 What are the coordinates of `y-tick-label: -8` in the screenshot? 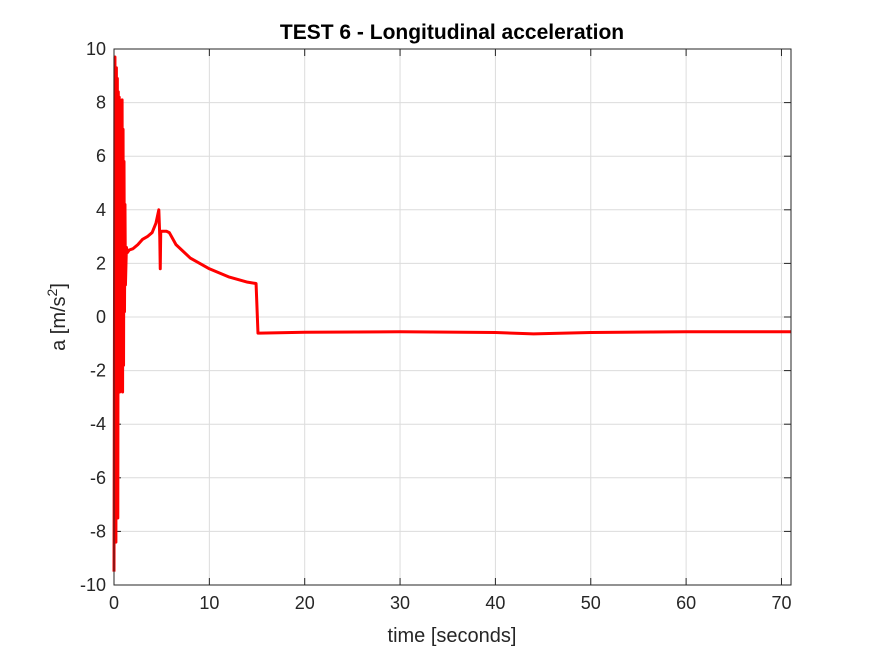 It's located at (98, 531).